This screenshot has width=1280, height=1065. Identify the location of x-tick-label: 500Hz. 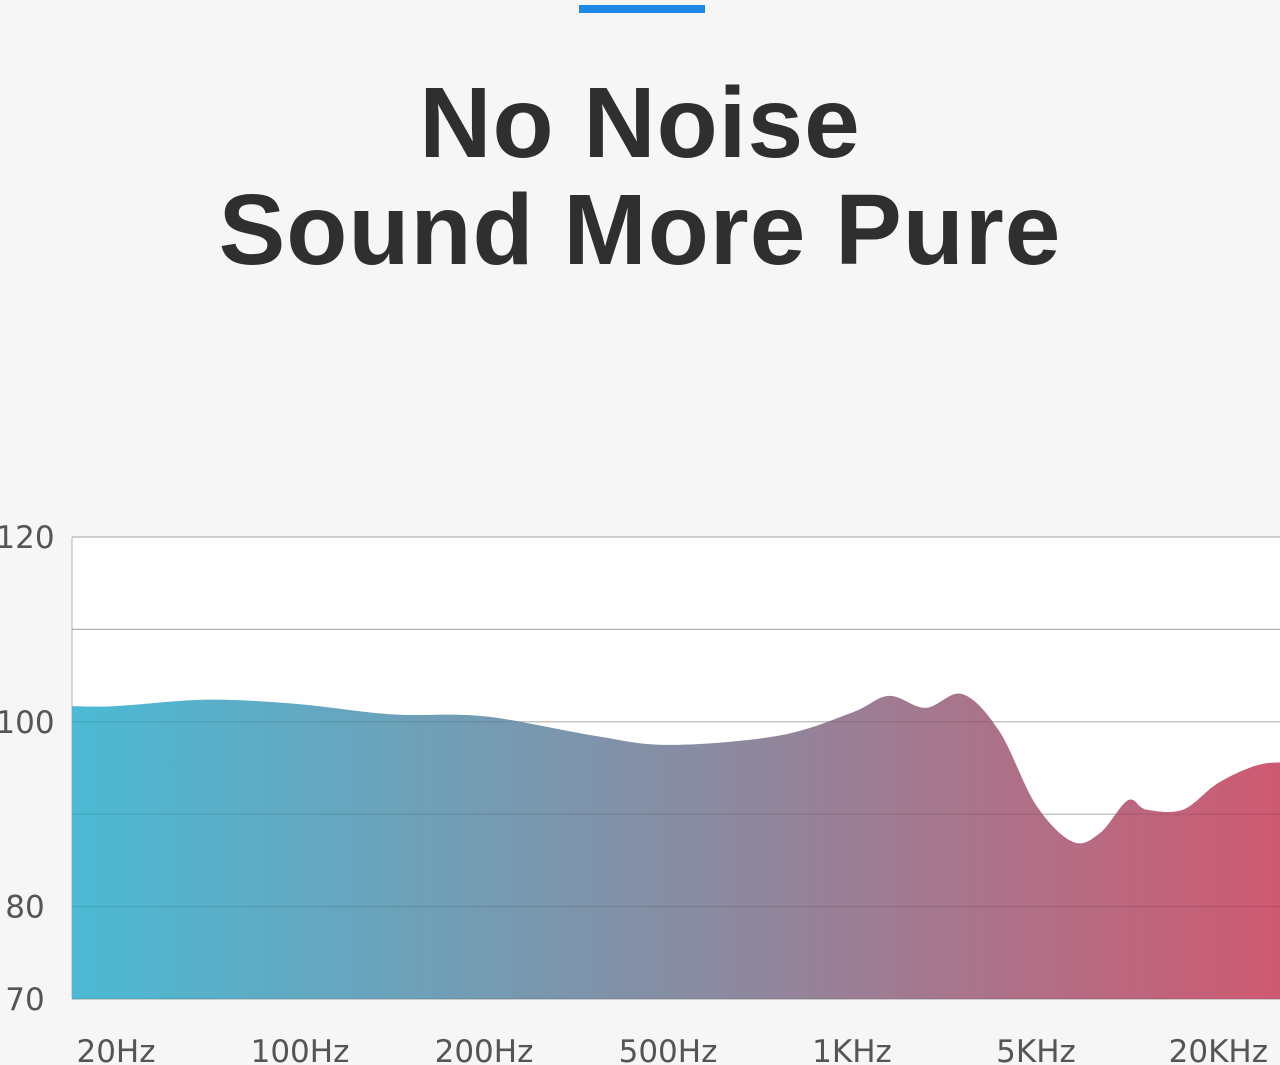
(668, 1049).